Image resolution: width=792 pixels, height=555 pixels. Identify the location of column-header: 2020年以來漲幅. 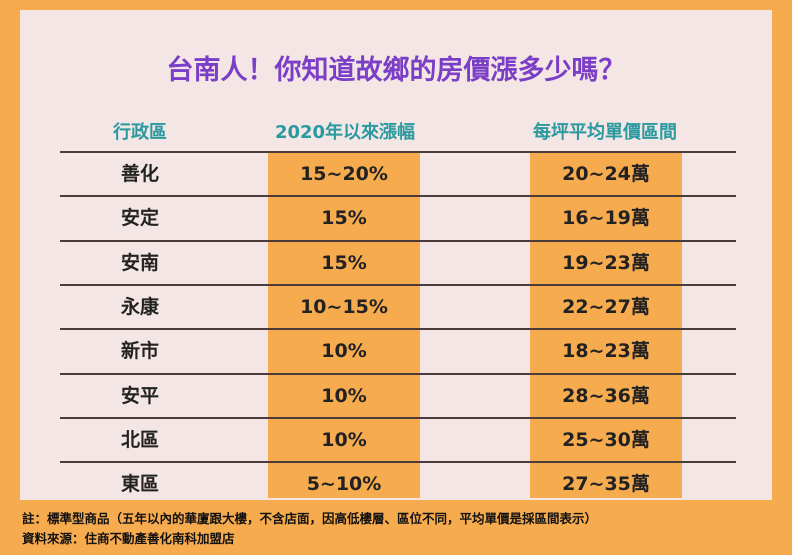
(345, 132).